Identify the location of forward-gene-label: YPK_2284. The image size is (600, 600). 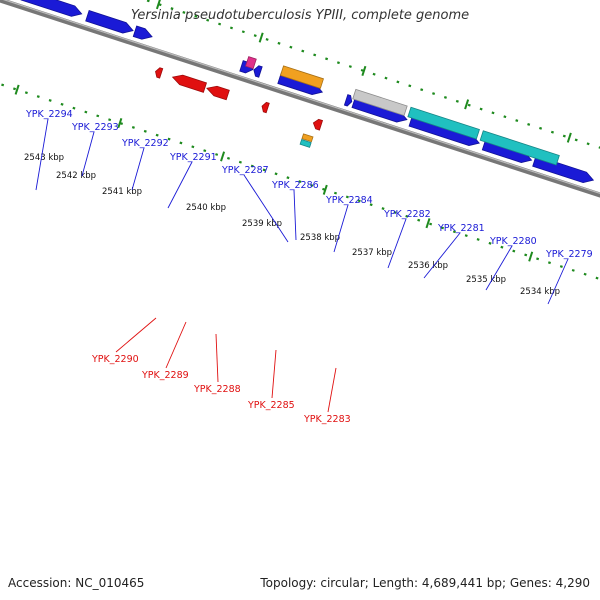
(349, 200).